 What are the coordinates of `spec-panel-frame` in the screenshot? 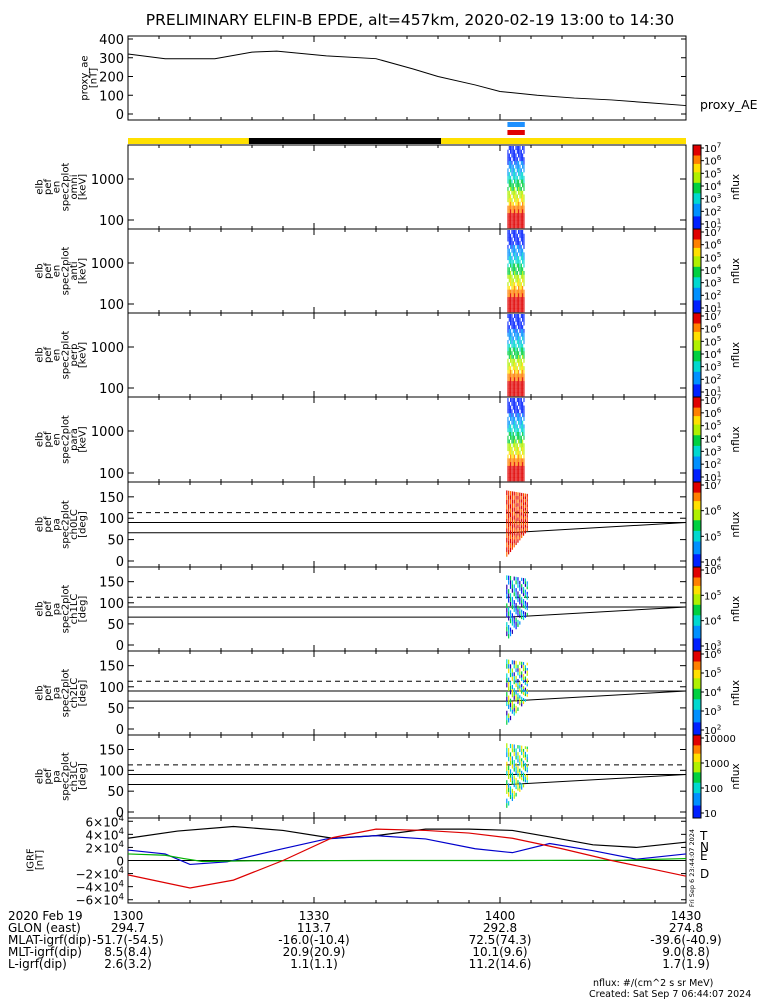 It's located at (407, 439).